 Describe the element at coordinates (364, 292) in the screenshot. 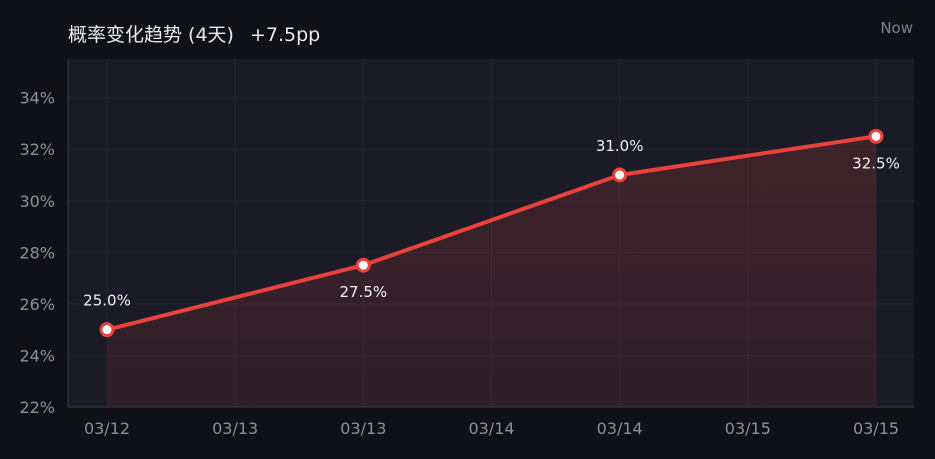

I see `data-label: 27.5%` at that location.